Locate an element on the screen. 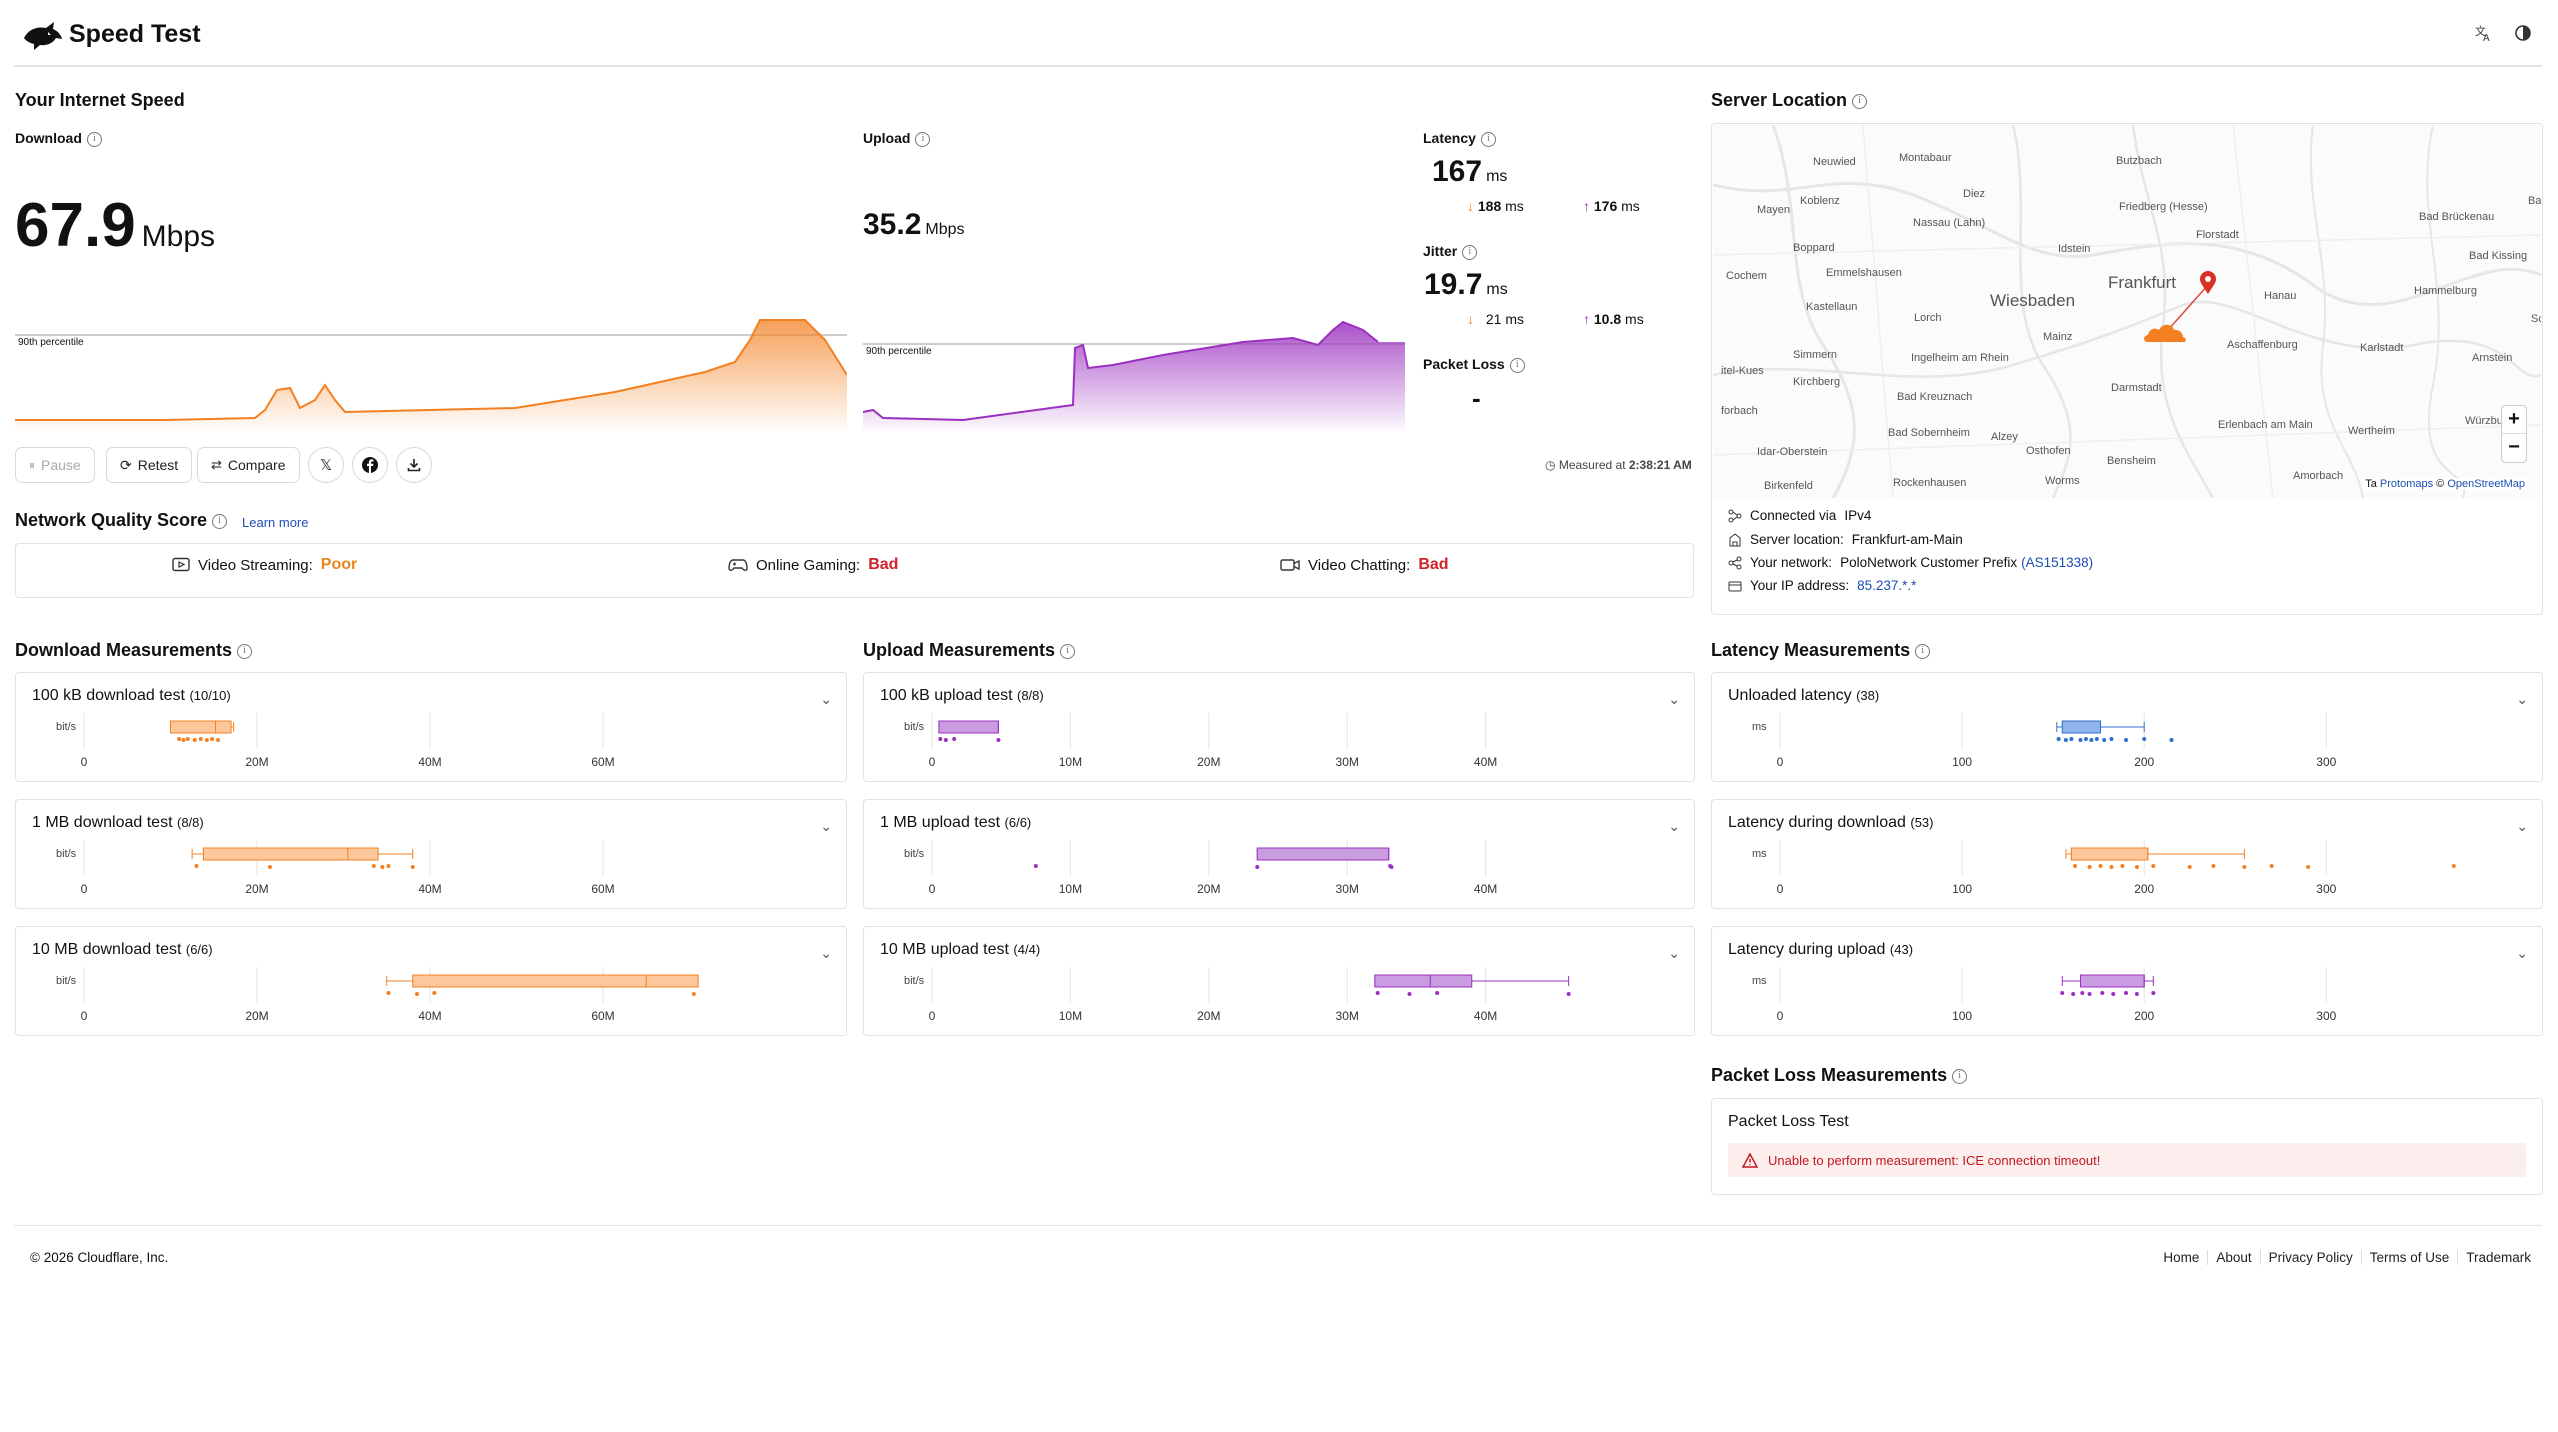 This screenshot has width=2558, height=1432. zoom-in-button: + is located at coordinates (2514, 420).